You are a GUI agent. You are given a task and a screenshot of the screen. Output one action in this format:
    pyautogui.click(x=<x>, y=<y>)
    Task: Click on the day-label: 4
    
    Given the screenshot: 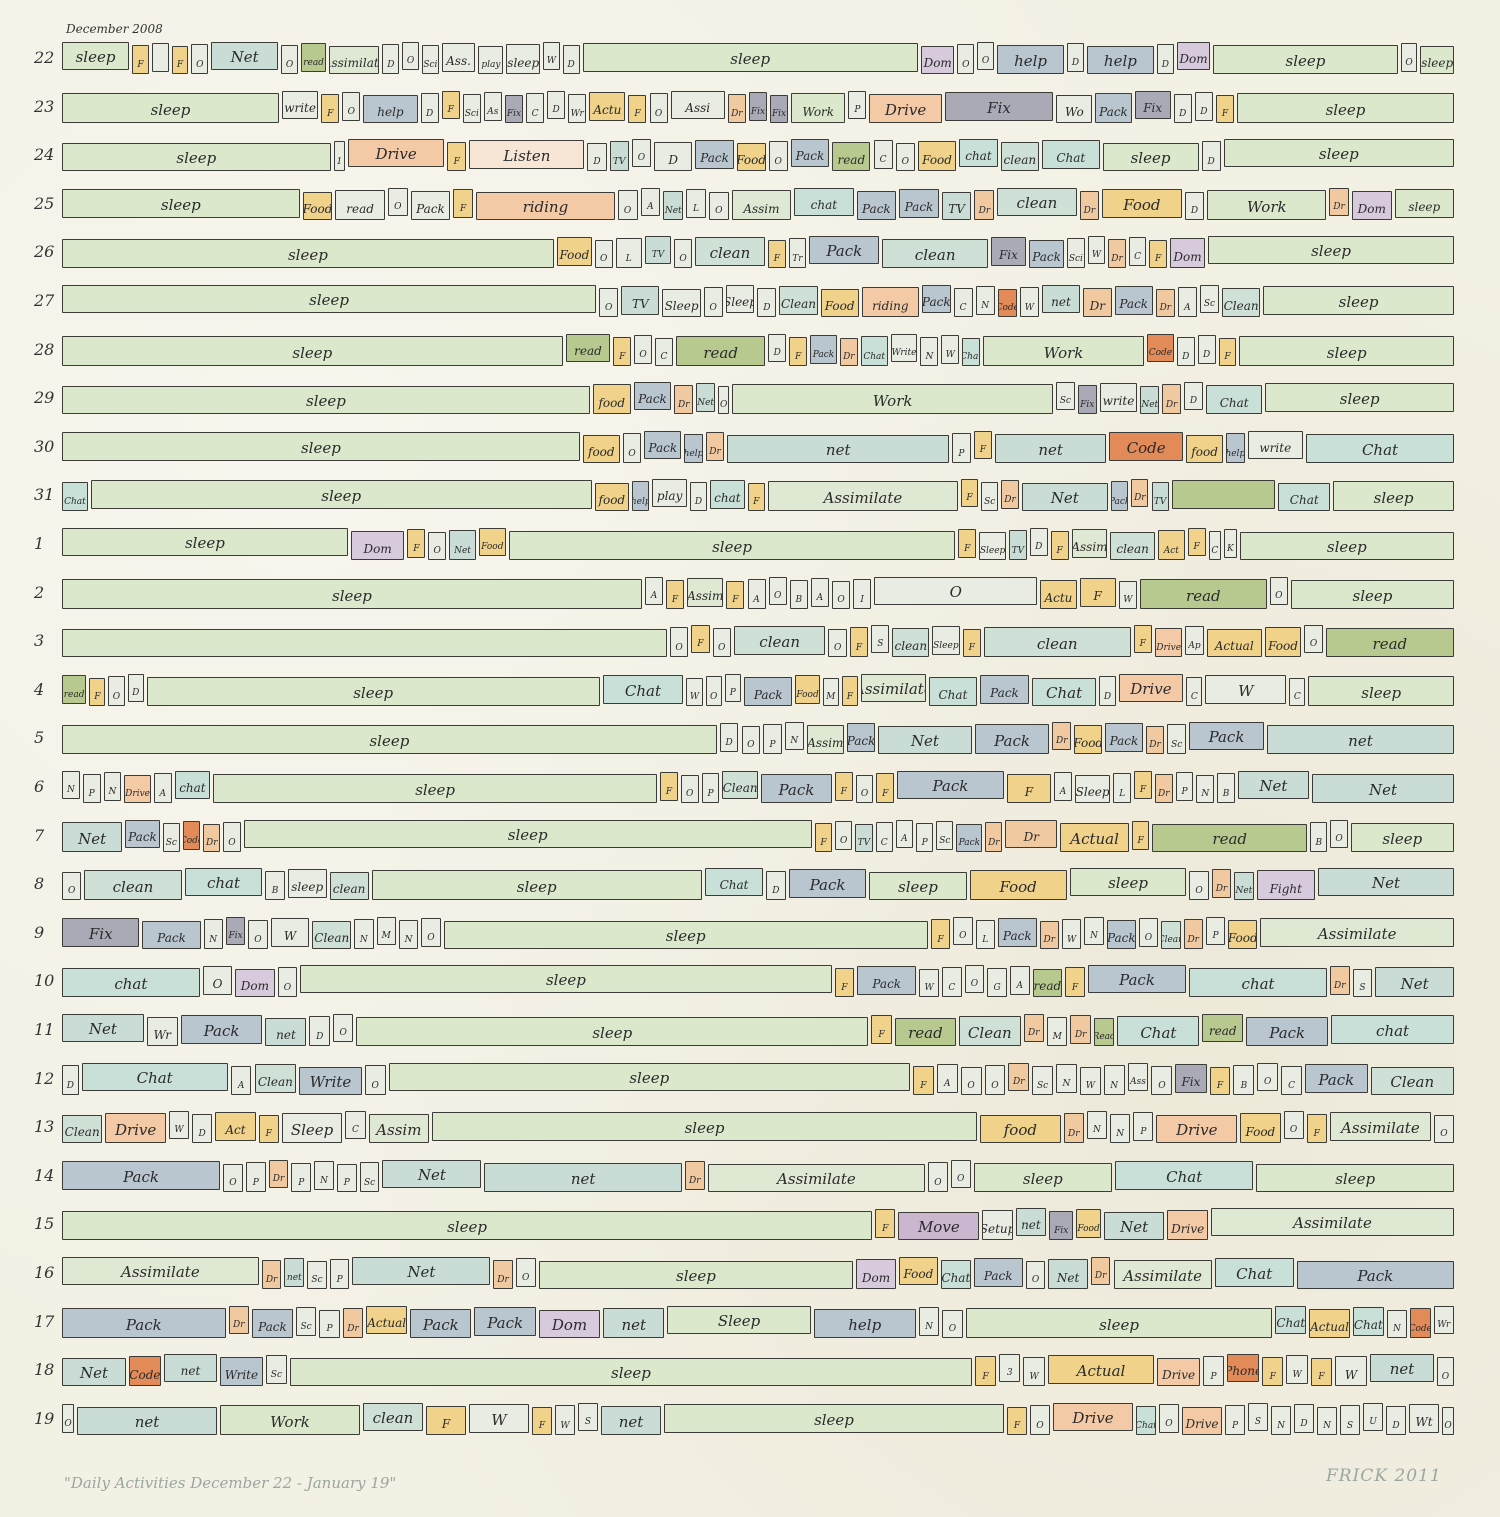 What is the action you would take?
    pyautogui.click(x=39, y=689)
    